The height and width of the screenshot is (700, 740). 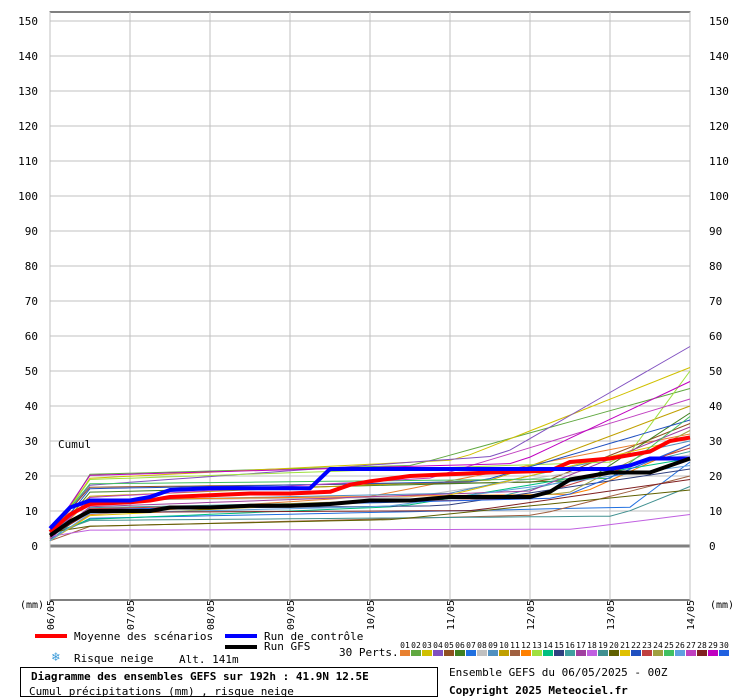 What do you see at coordinates (719, 21) in the screenshot?
I see `y-tick-right: 150` at bounding box center [719, 21].